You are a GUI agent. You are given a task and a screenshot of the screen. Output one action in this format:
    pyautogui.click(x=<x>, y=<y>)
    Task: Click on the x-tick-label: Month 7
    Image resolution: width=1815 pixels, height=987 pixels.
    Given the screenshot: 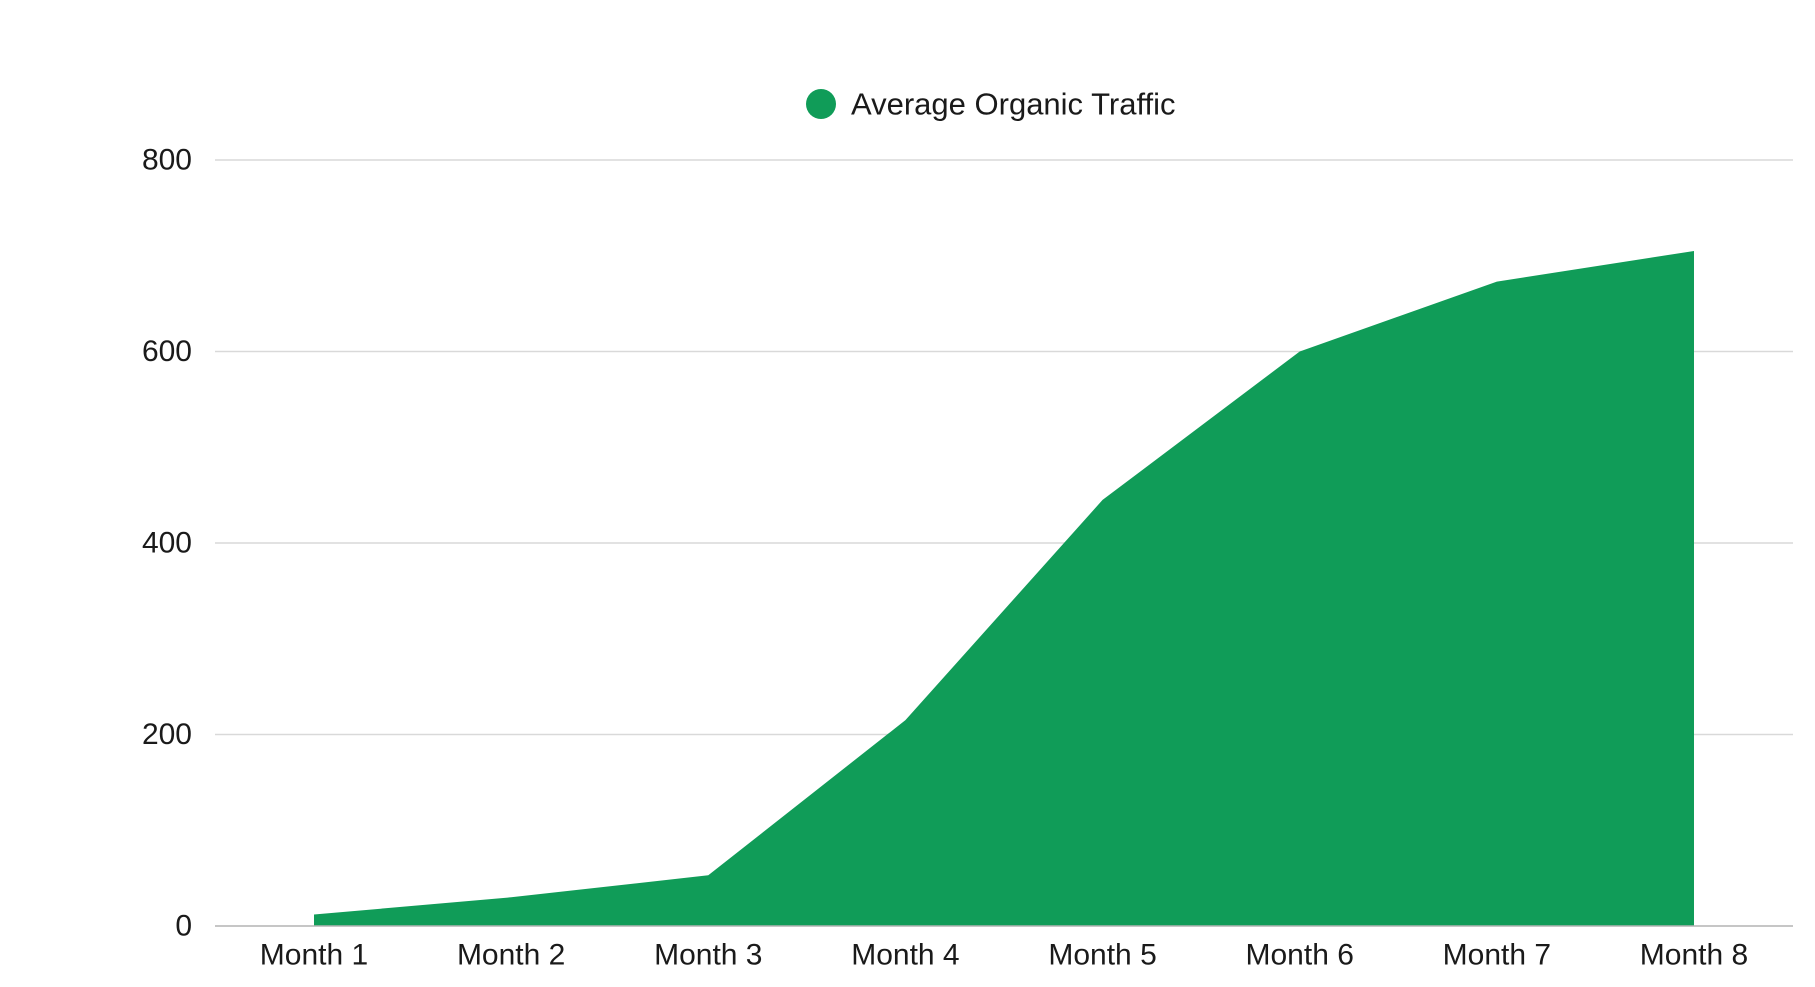 What is the action you would take?
    pyautogui.click(x=1497, y=955)
    